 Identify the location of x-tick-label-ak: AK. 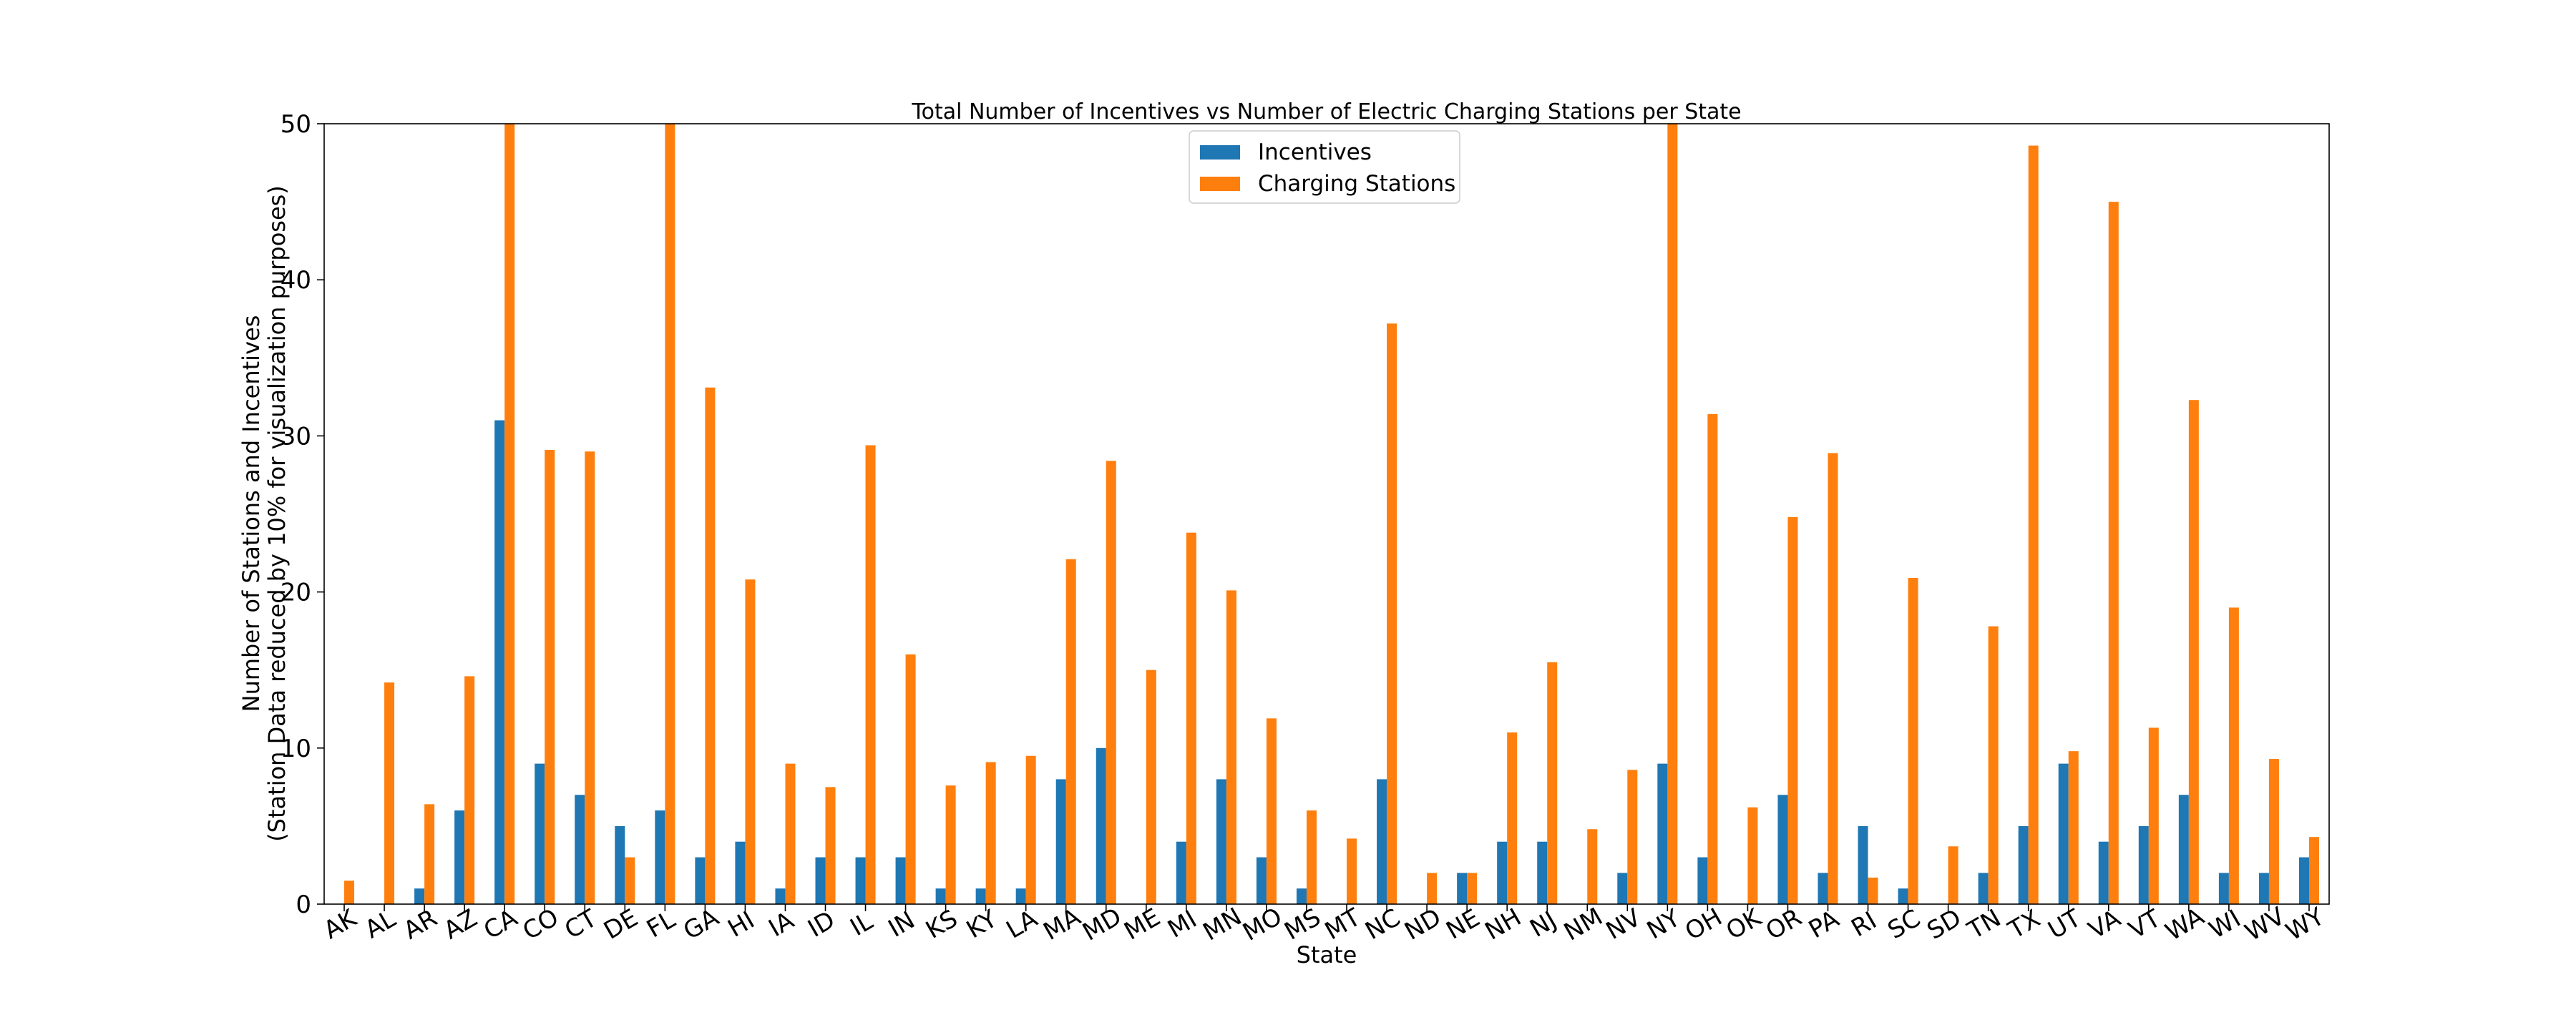
(341, 924).